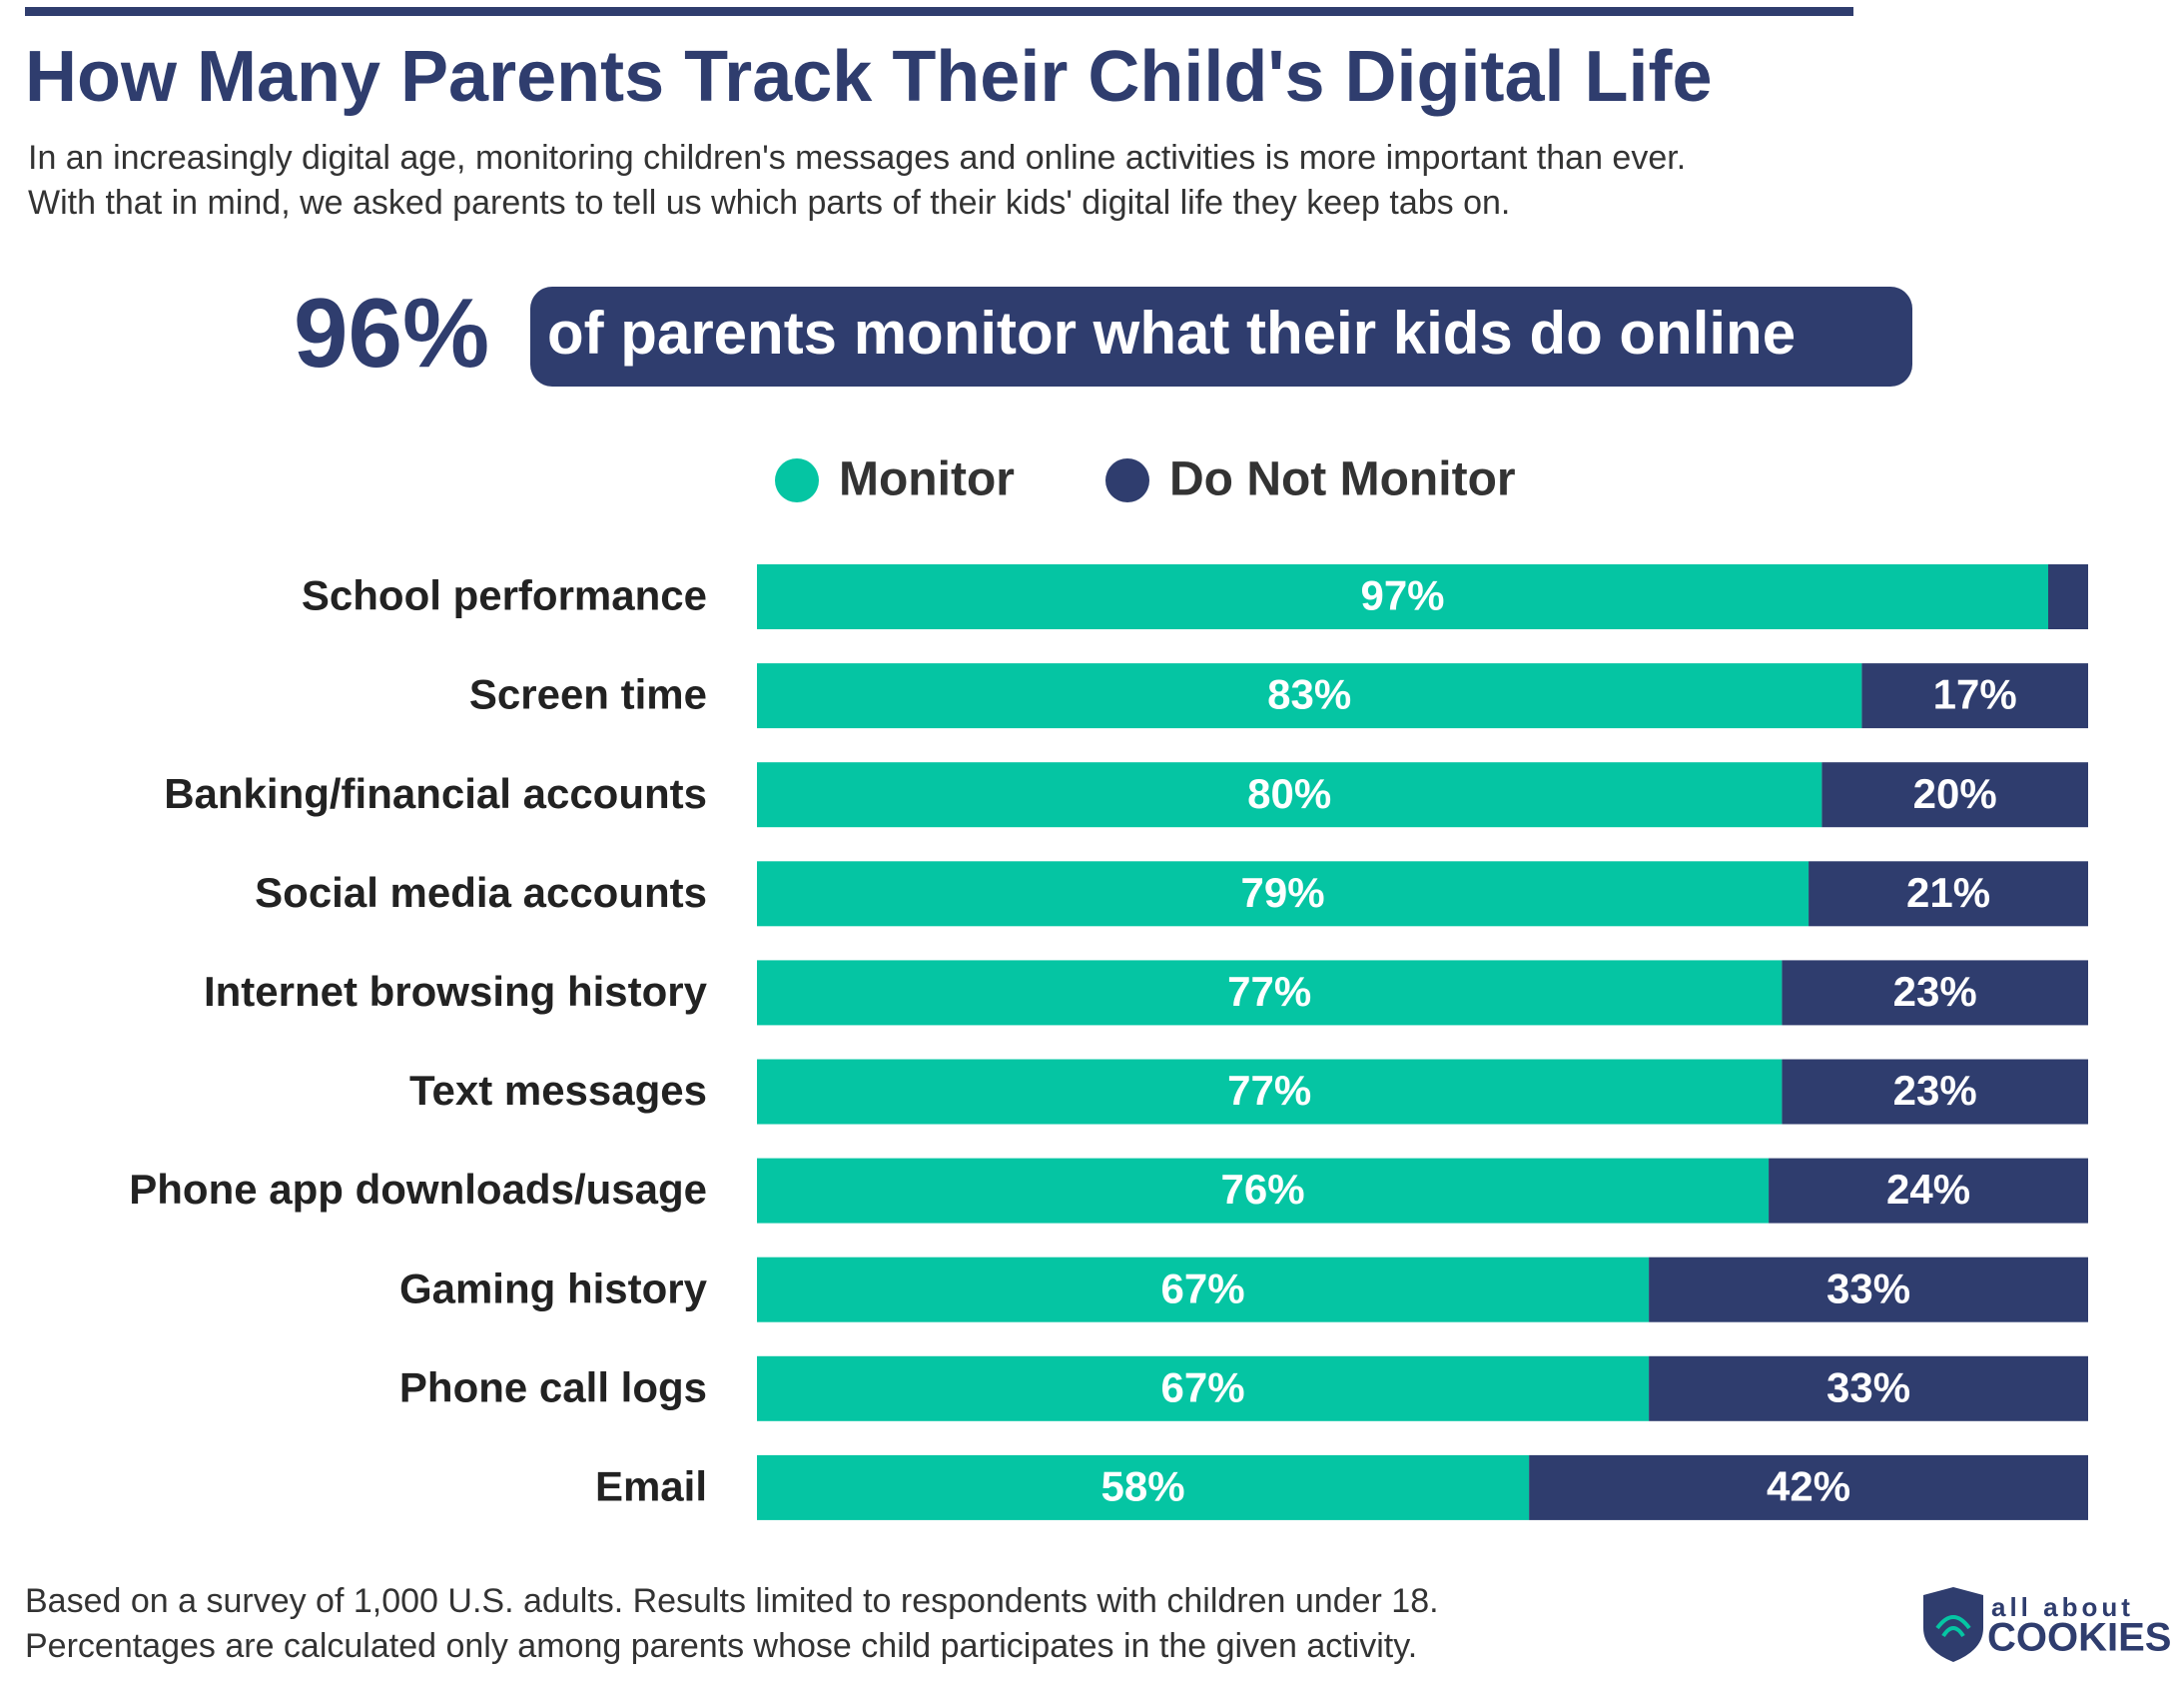  I want to click on value-label: 79%, so click(1283, 892).